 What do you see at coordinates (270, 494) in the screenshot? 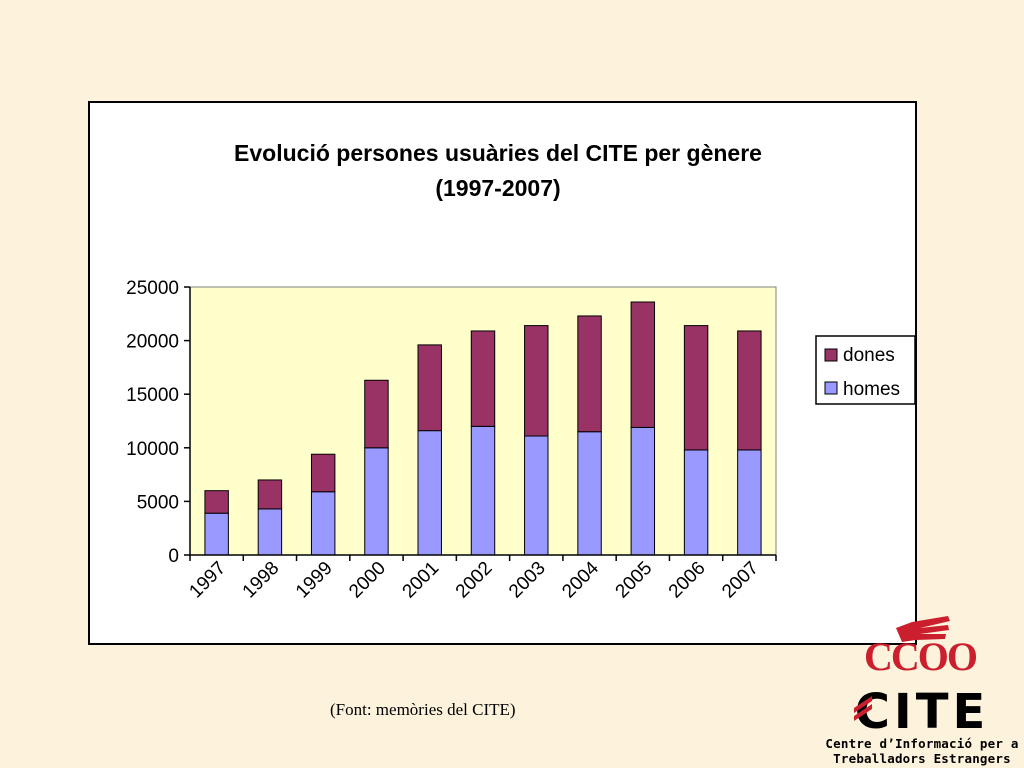
I see `bar-dones-1998` at bounding box center [270, 494].